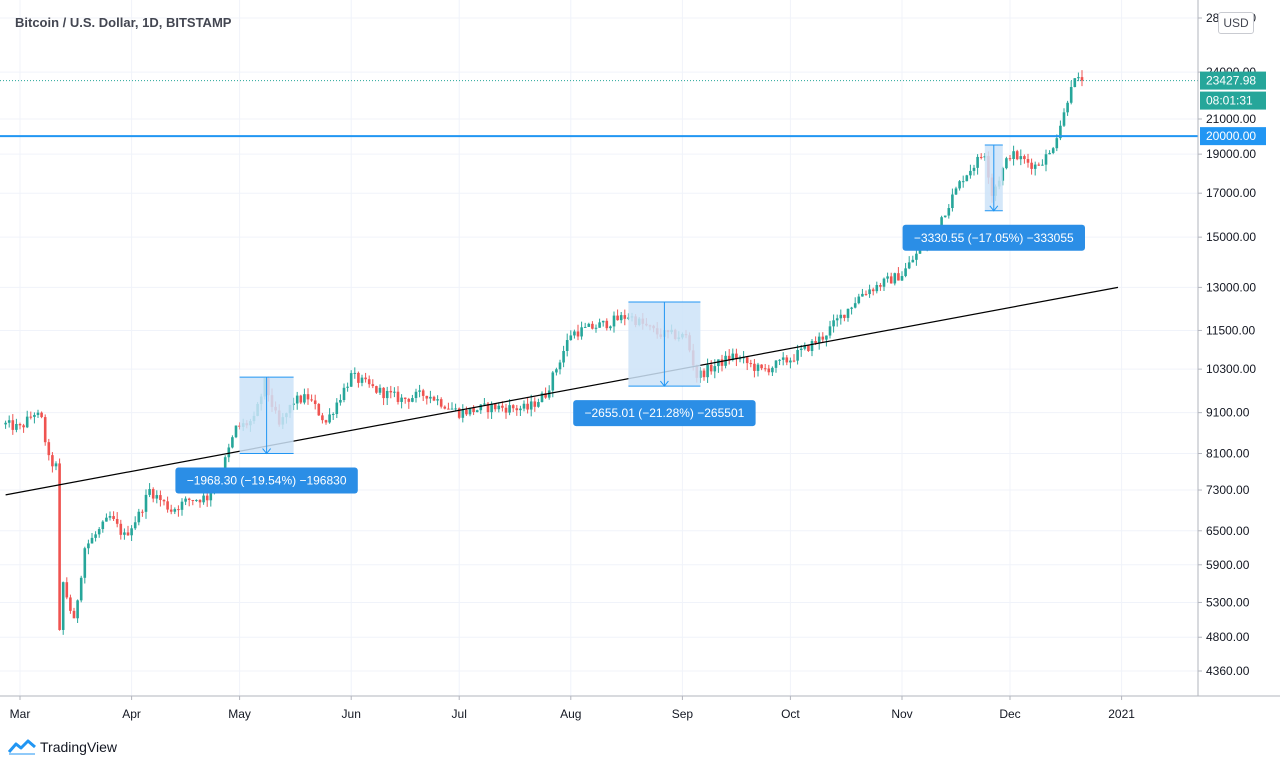 The image size is (1280, 769). Describe the element at coordinates (1229, 101) in the screenshot. I see `countdown-badge-text: 08:01:31` at that location.